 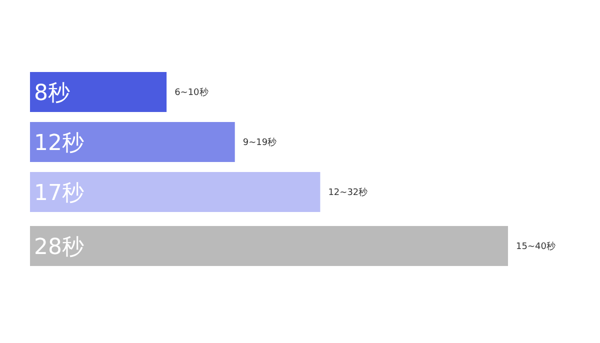 What do you see at coordinates (191, 92) in the screenshot?
I see `annotation: 6~10秒` at bounding box center [191, 92].